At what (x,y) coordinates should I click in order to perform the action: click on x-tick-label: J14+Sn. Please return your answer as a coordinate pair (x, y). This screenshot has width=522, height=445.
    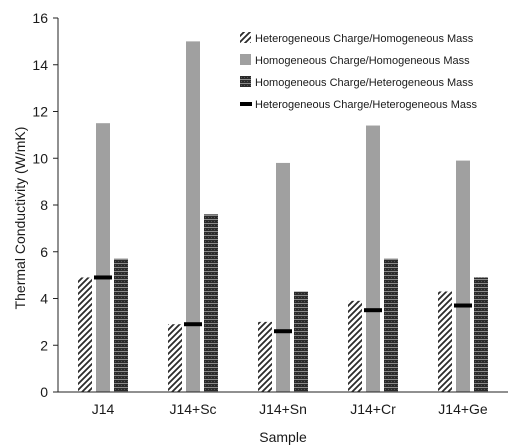
    Looking at the image, I should click on (283, 409).